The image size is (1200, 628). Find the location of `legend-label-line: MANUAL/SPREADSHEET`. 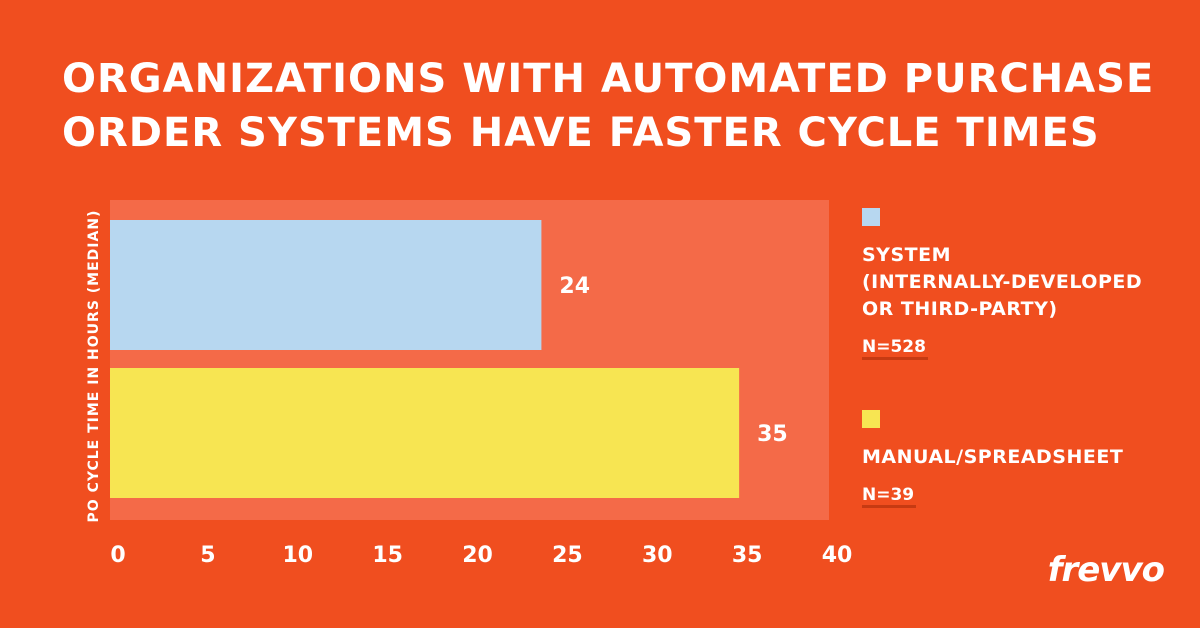

legend-label-line: MANUAL/SPREADSHEET is located at coordinates (993, 457).